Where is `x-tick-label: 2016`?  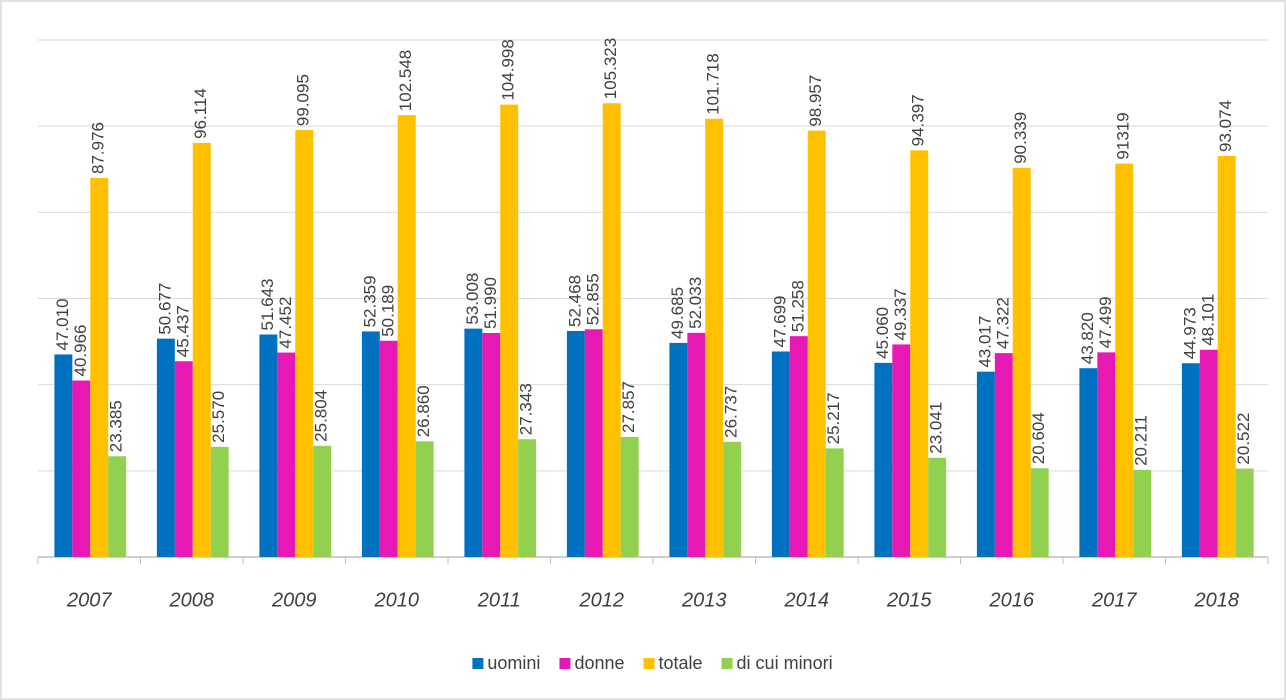
x-tick-label: 2016 is located at coordinates (1012, 600).